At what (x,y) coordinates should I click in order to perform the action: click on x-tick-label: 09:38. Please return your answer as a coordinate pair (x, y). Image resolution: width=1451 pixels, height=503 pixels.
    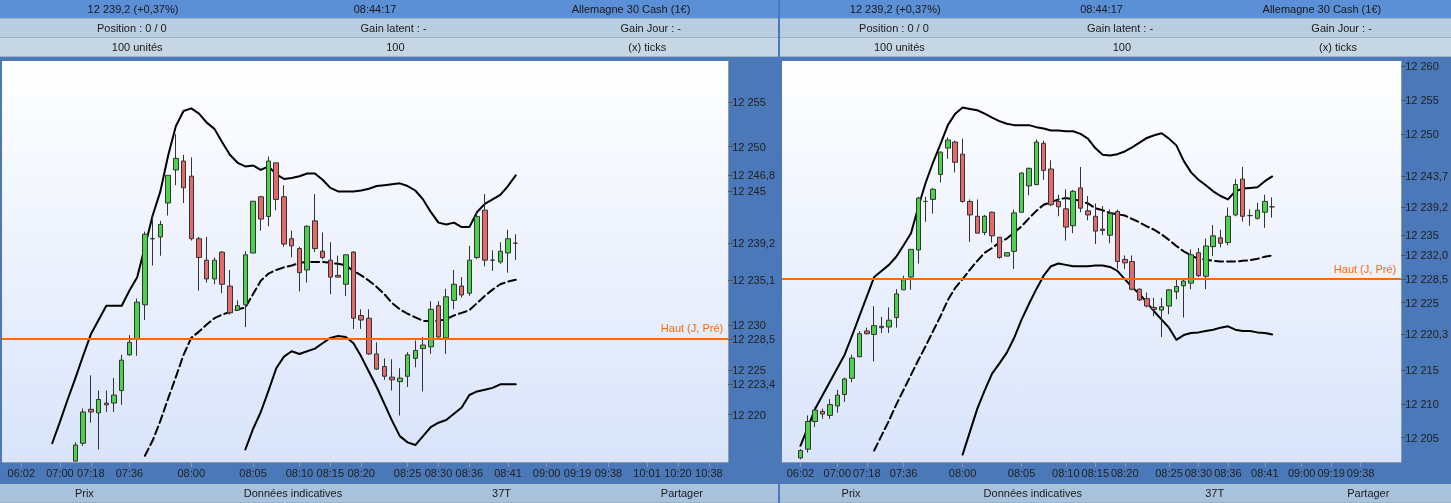
    Looking at the image, I should click on (608, 472).